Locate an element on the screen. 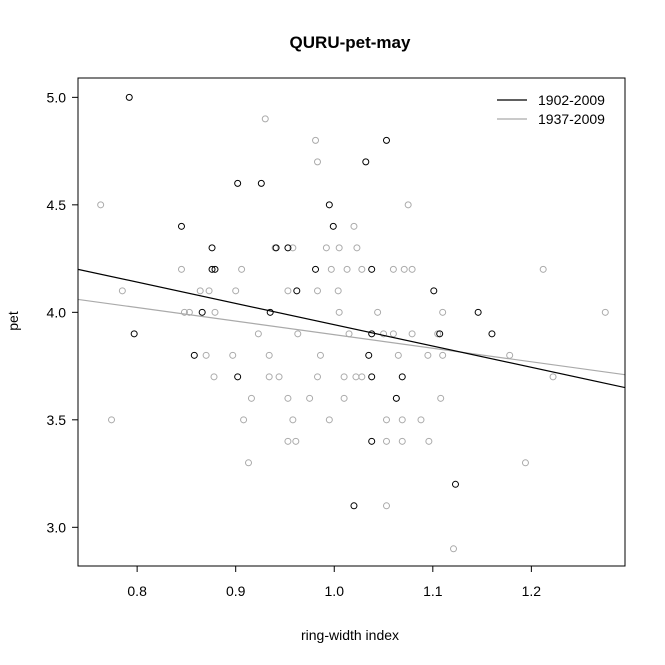 This screenshot has height=665, width=665. x-tick-label: 1.0 is located at coordinates (335, 591).